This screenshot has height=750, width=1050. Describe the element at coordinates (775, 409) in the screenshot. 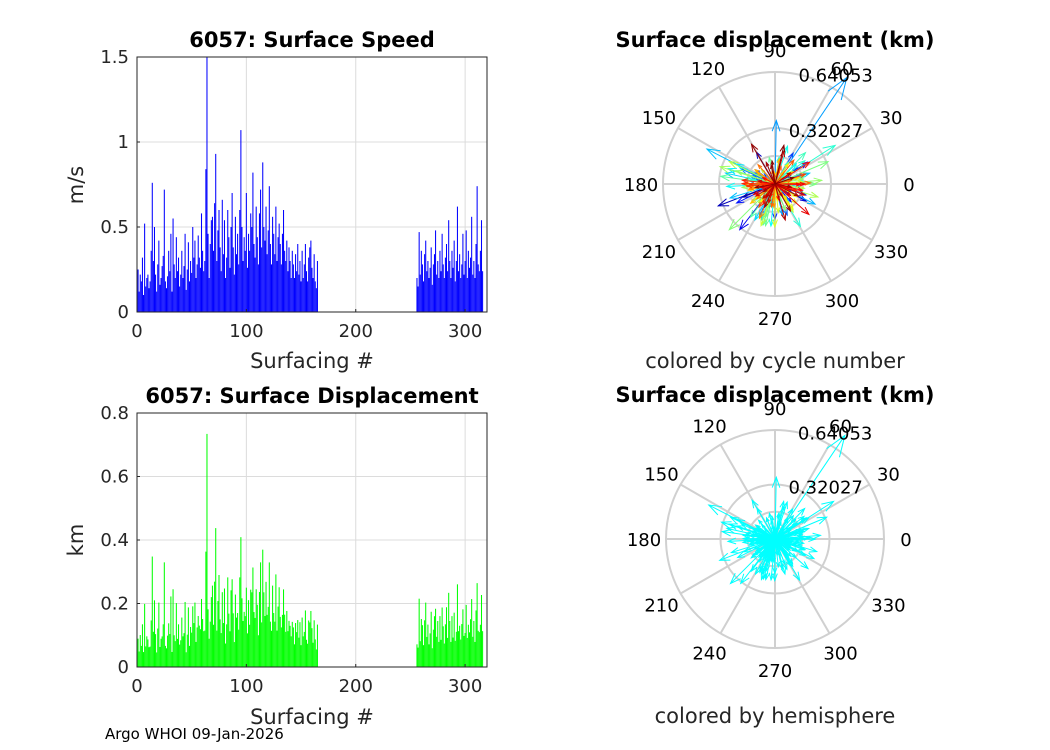

I see `polar-angle-label: 90` at that location.